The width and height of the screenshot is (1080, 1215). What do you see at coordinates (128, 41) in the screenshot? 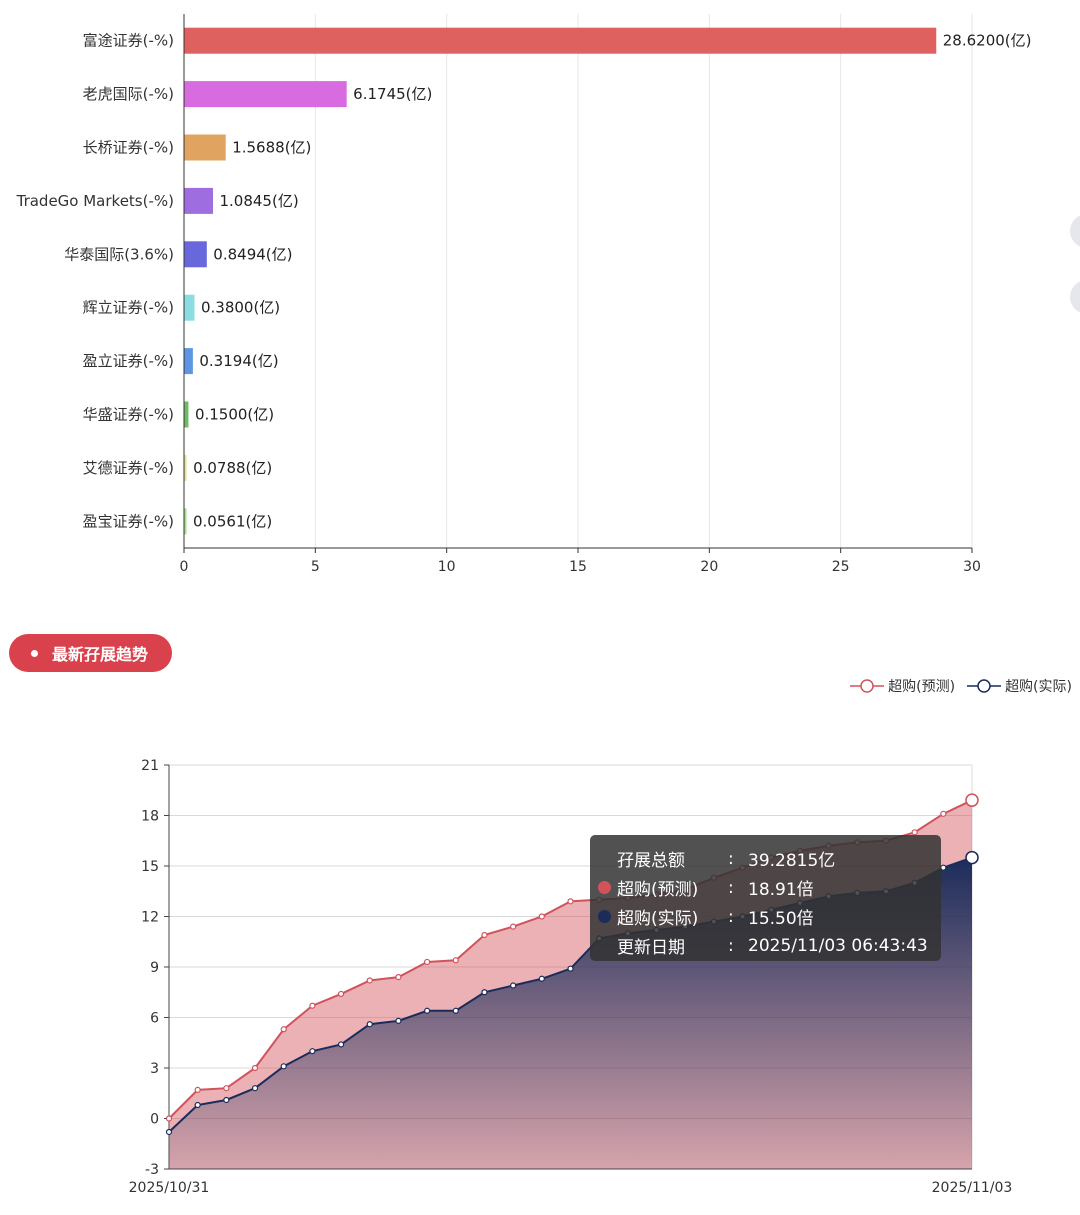
I see `bar-category-label: 富途证券(-%)` at bounding box center [128, 41].